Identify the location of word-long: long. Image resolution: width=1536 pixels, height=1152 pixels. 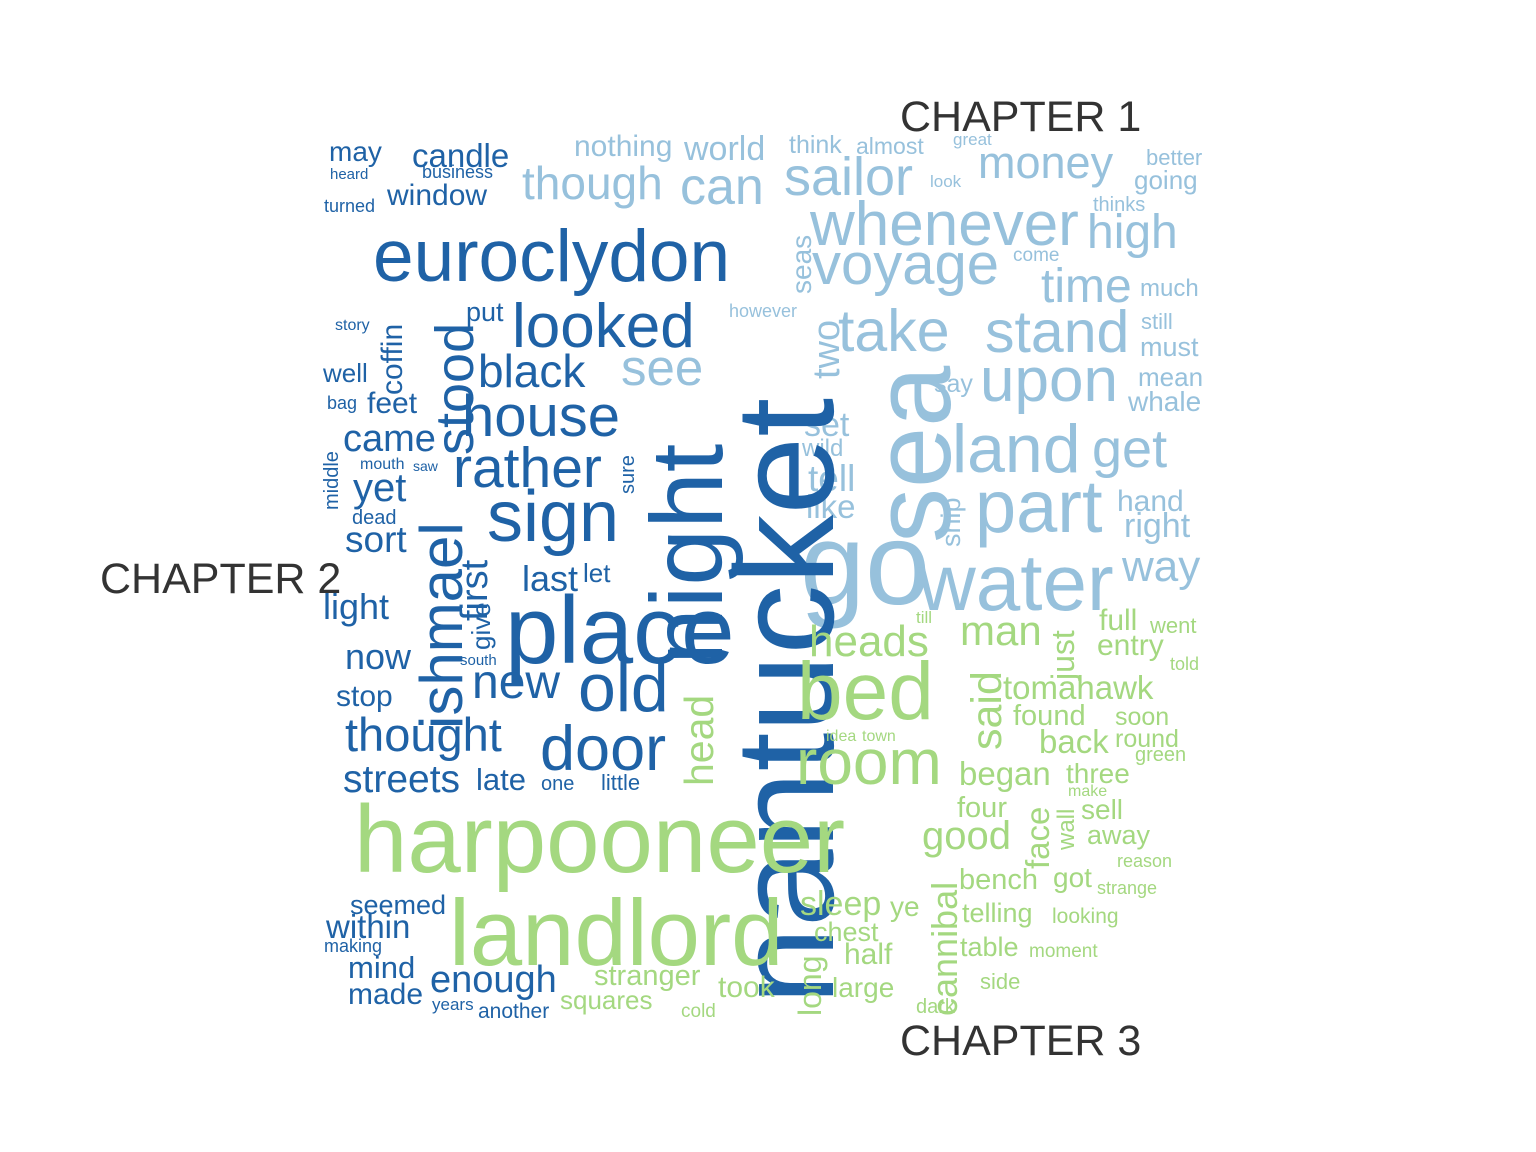
(810, 986).